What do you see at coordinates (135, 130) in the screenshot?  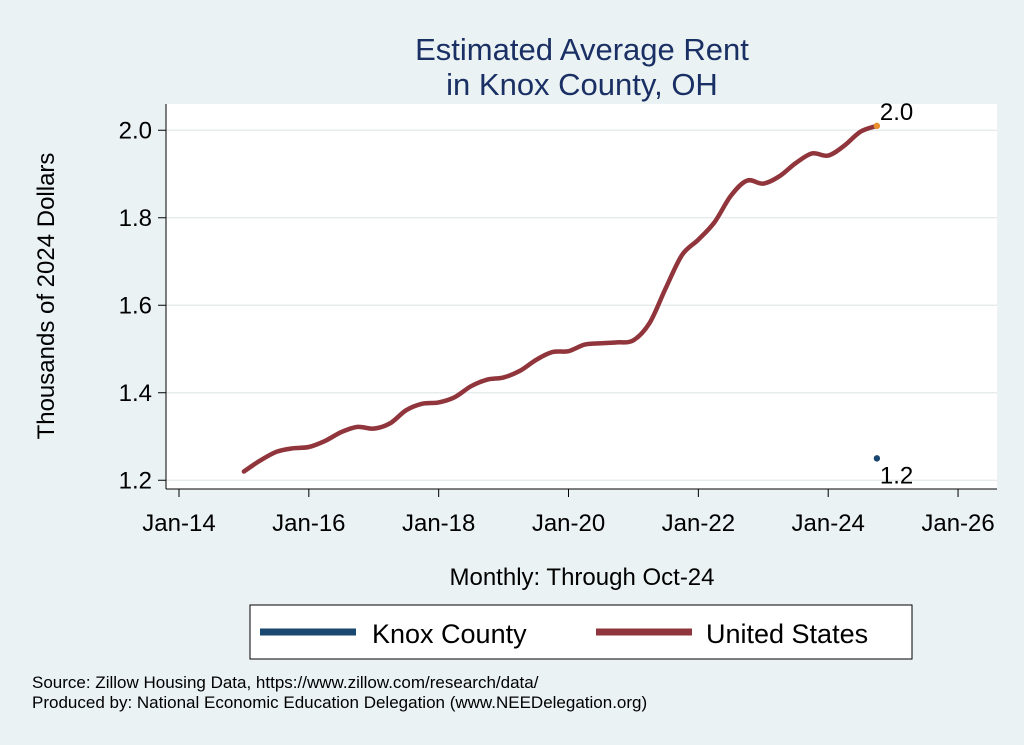 I see `y-tick-label: 2.0` at bounding box center [135, 130].